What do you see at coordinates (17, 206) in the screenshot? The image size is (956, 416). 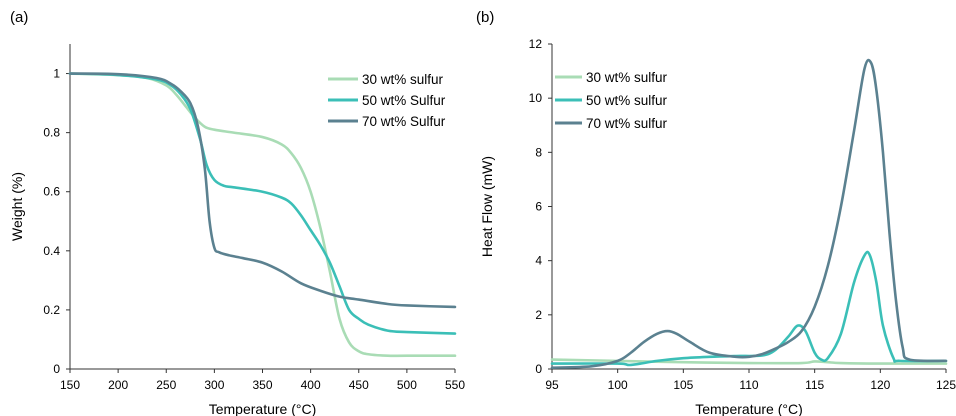 I see `y-axis-title: Weight (%)` at bounding box center [17, 206].